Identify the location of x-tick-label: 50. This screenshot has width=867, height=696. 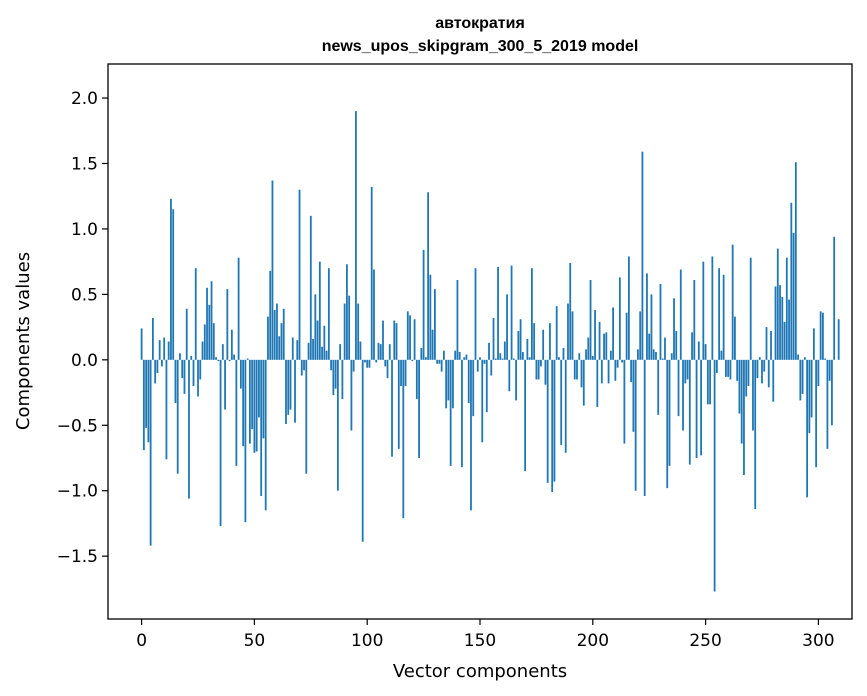
(255, 641).